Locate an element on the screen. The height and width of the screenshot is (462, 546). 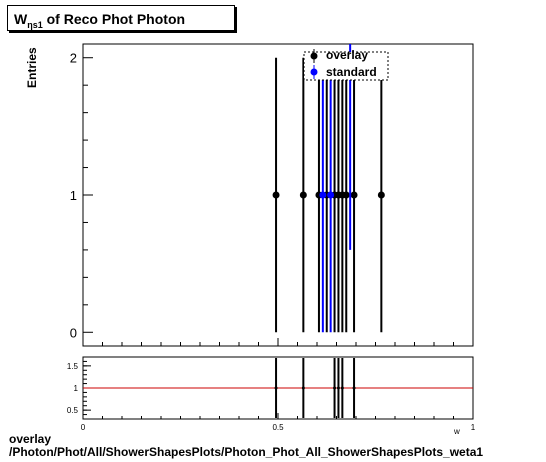
ratio-data-marks is located at coordinates (278, 388).